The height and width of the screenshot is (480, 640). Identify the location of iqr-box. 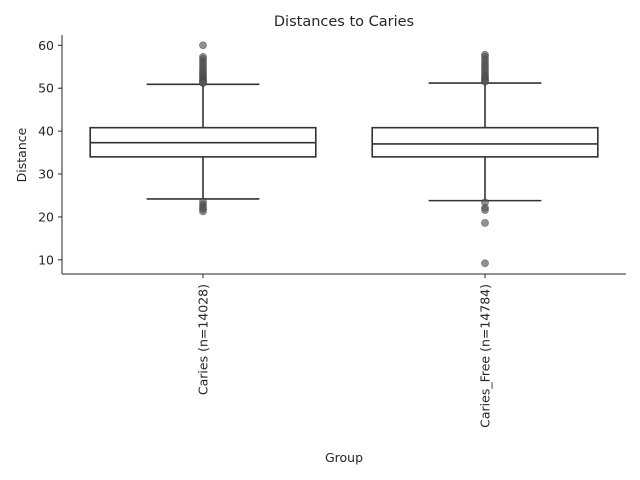
(485, 142).